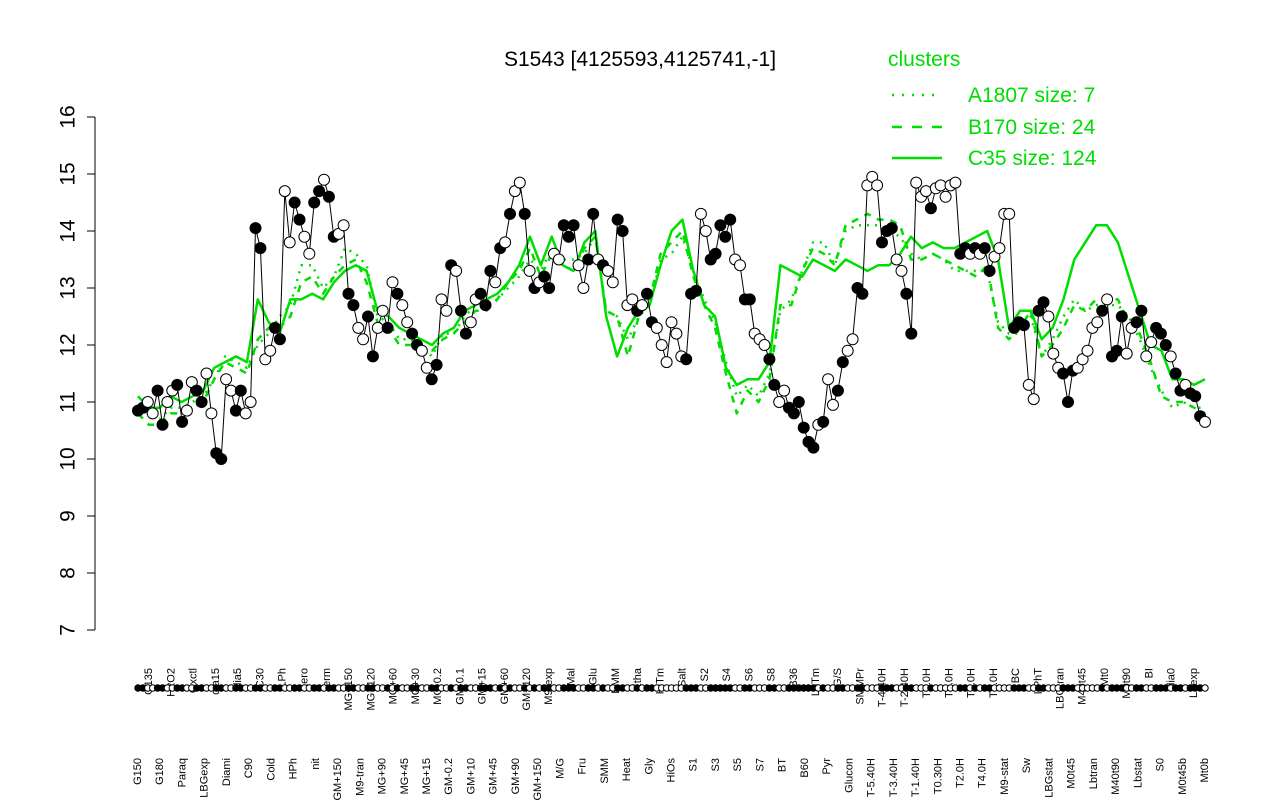 This screenshot has width=1280, height=800. What do you see at coordinates (405, 776) in the screenshot?
I see `x-tick-label: MG+45` at bounding box center [405, 776].